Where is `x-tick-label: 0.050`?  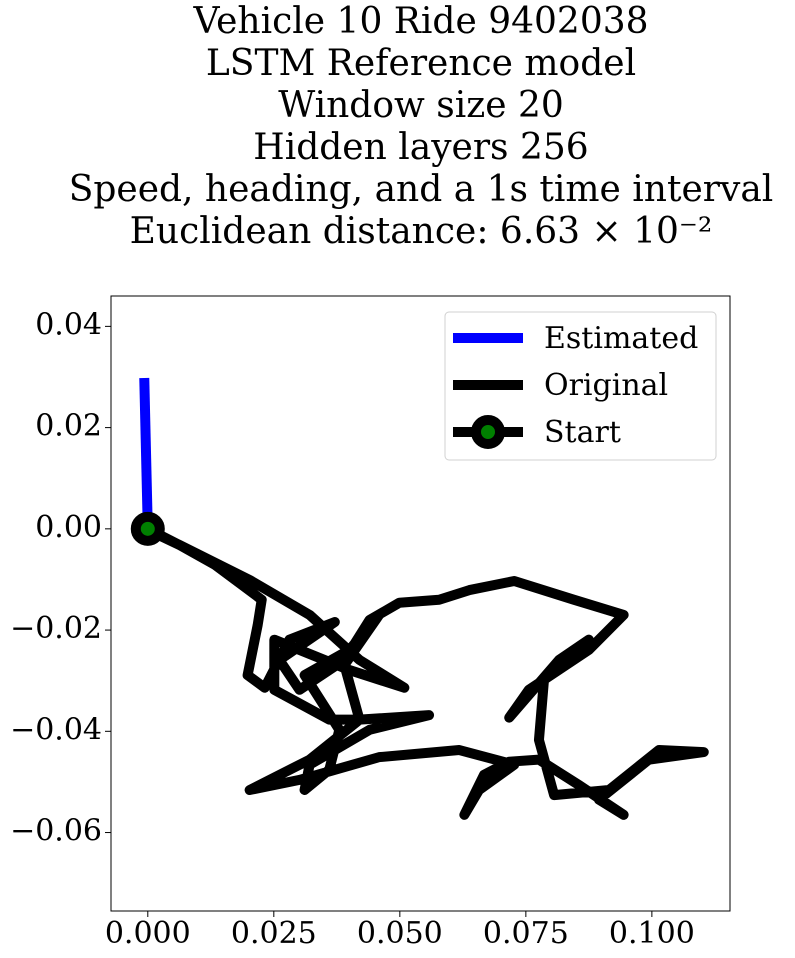
x-tick-label: 0.050 is located at coordinates (400, 933).